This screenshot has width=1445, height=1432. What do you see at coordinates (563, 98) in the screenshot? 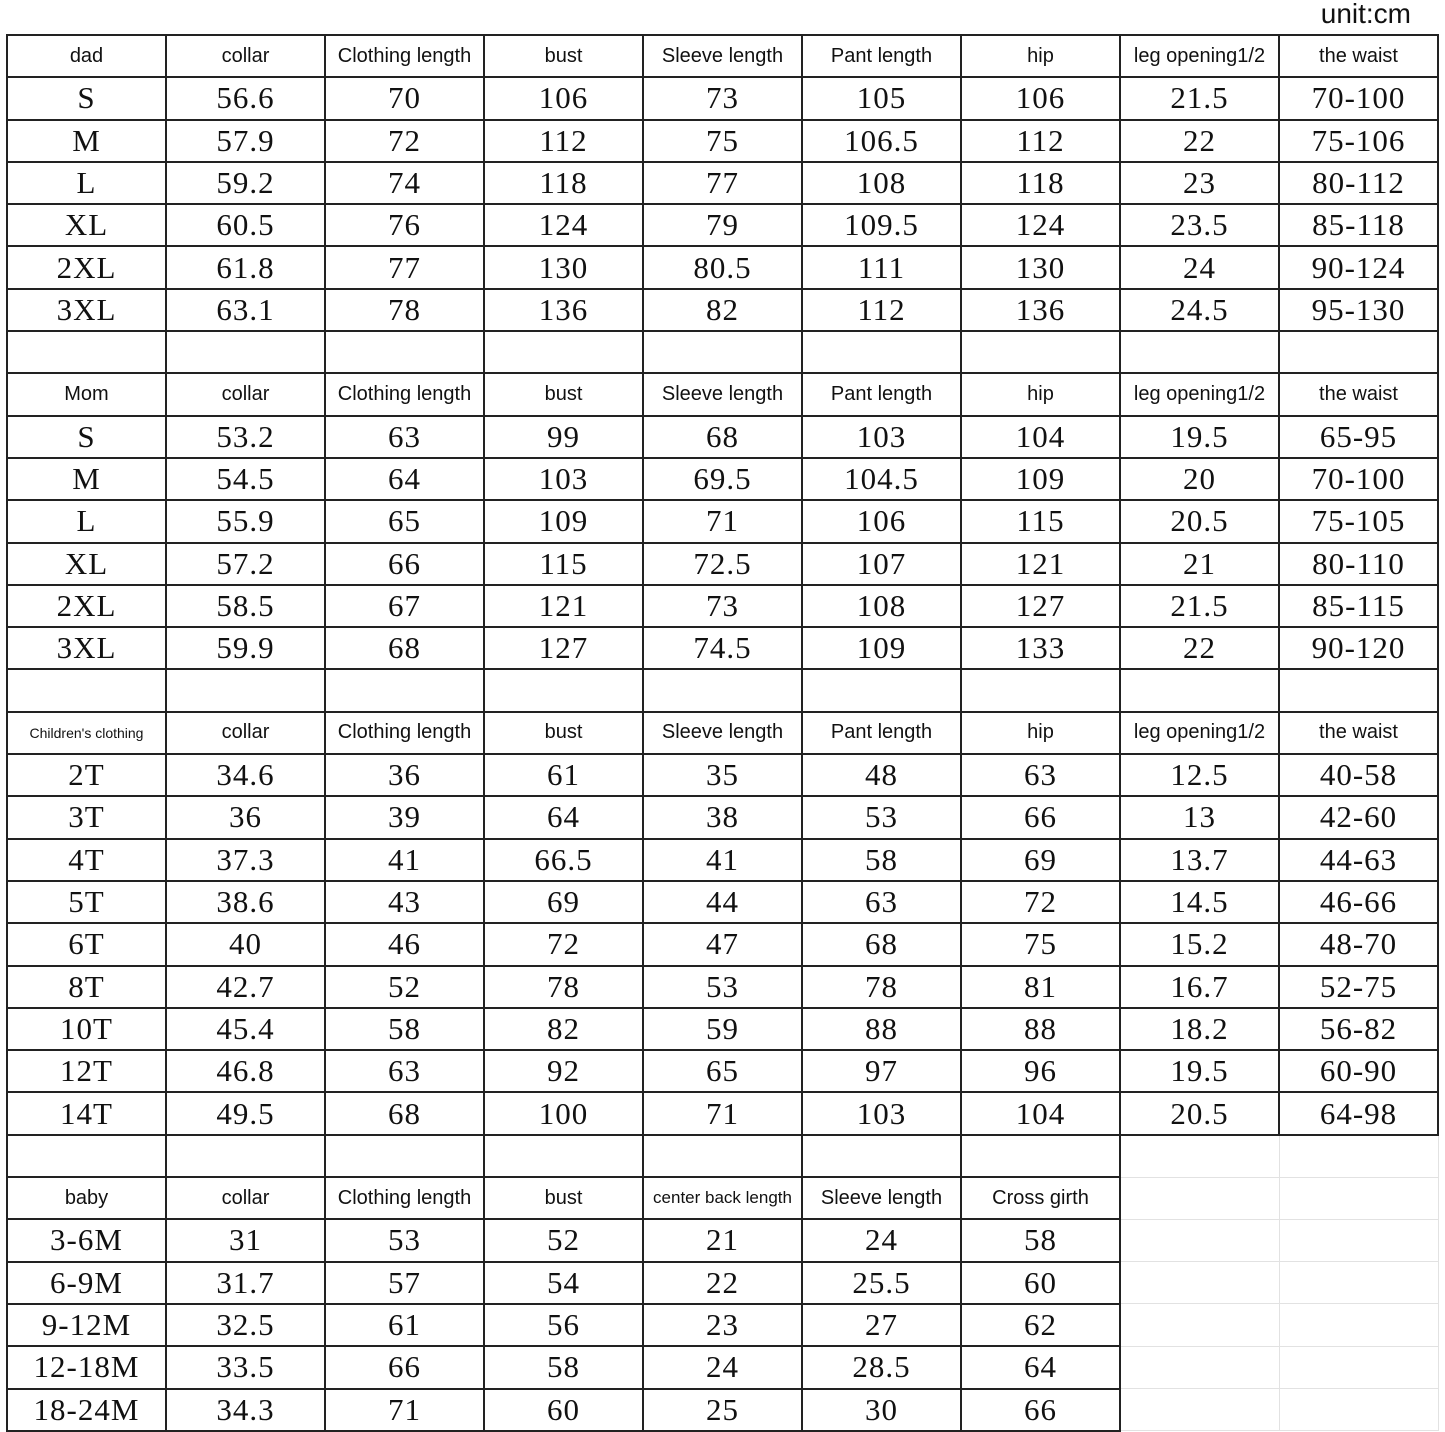
I see `measurement-cell: 106` at bounding box center [563, 98].